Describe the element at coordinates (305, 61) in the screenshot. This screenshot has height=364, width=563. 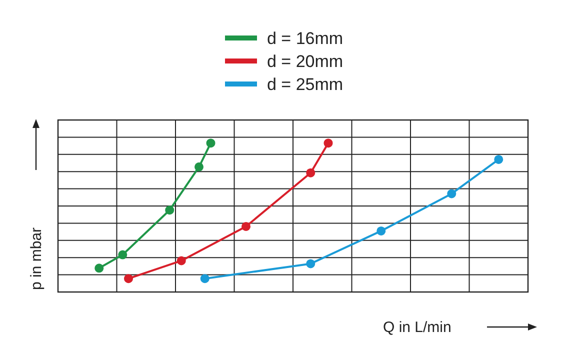
I see `legend-label: d = 20mm` at that location.